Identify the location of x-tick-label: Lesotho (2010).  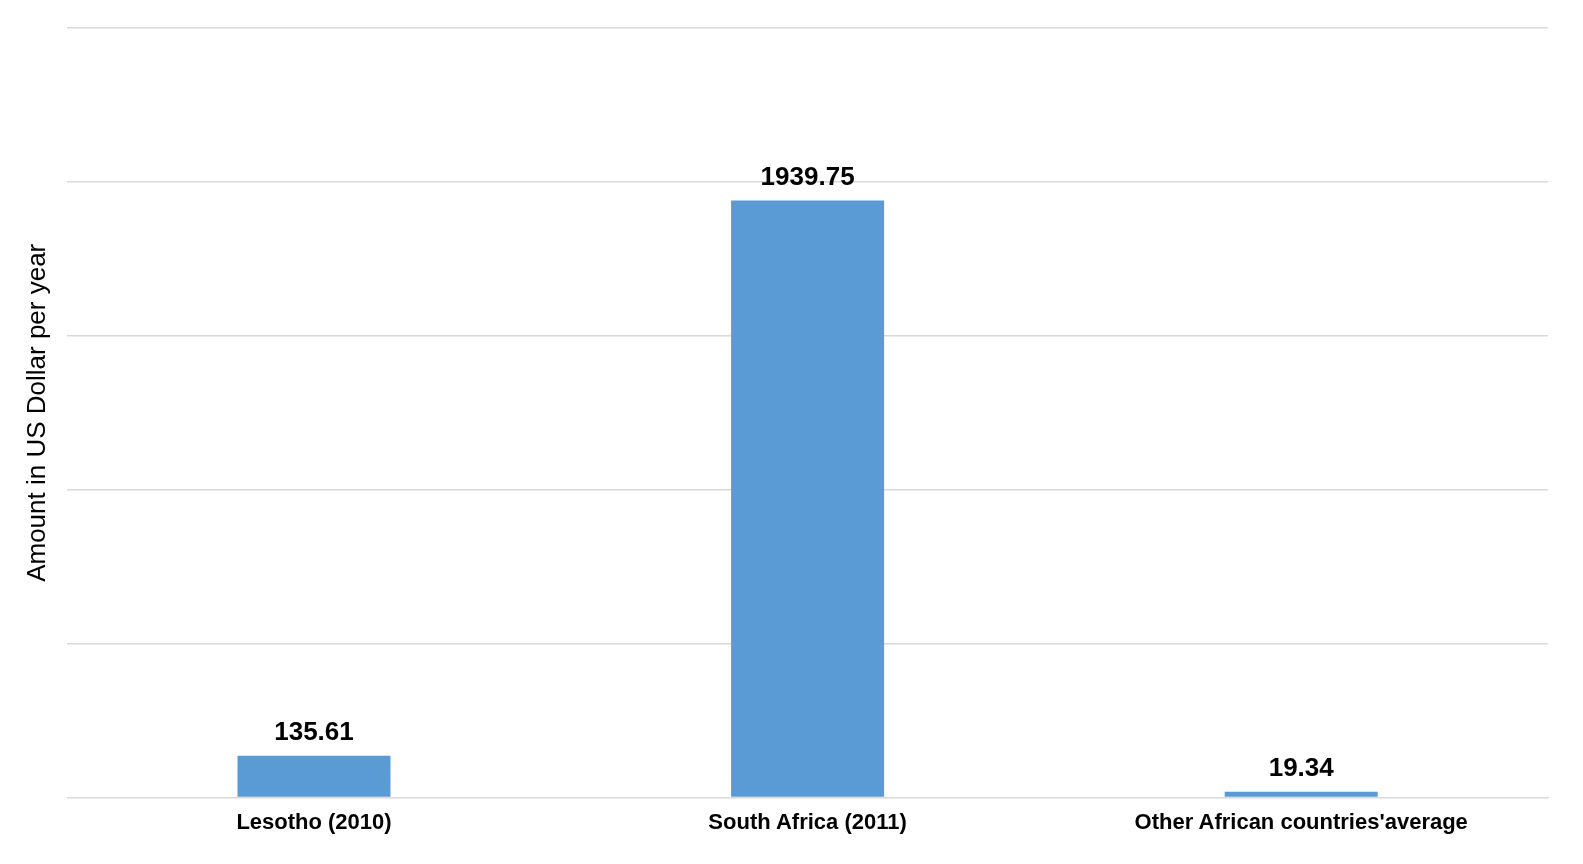
(314, 821).